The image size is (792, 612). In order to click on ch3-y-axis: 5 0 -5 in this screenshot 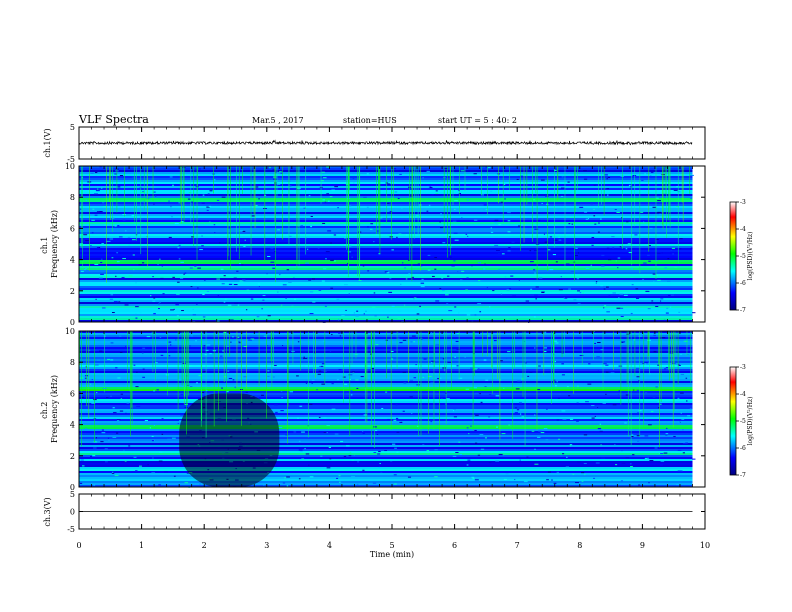, I will do `click(386, 512)`.